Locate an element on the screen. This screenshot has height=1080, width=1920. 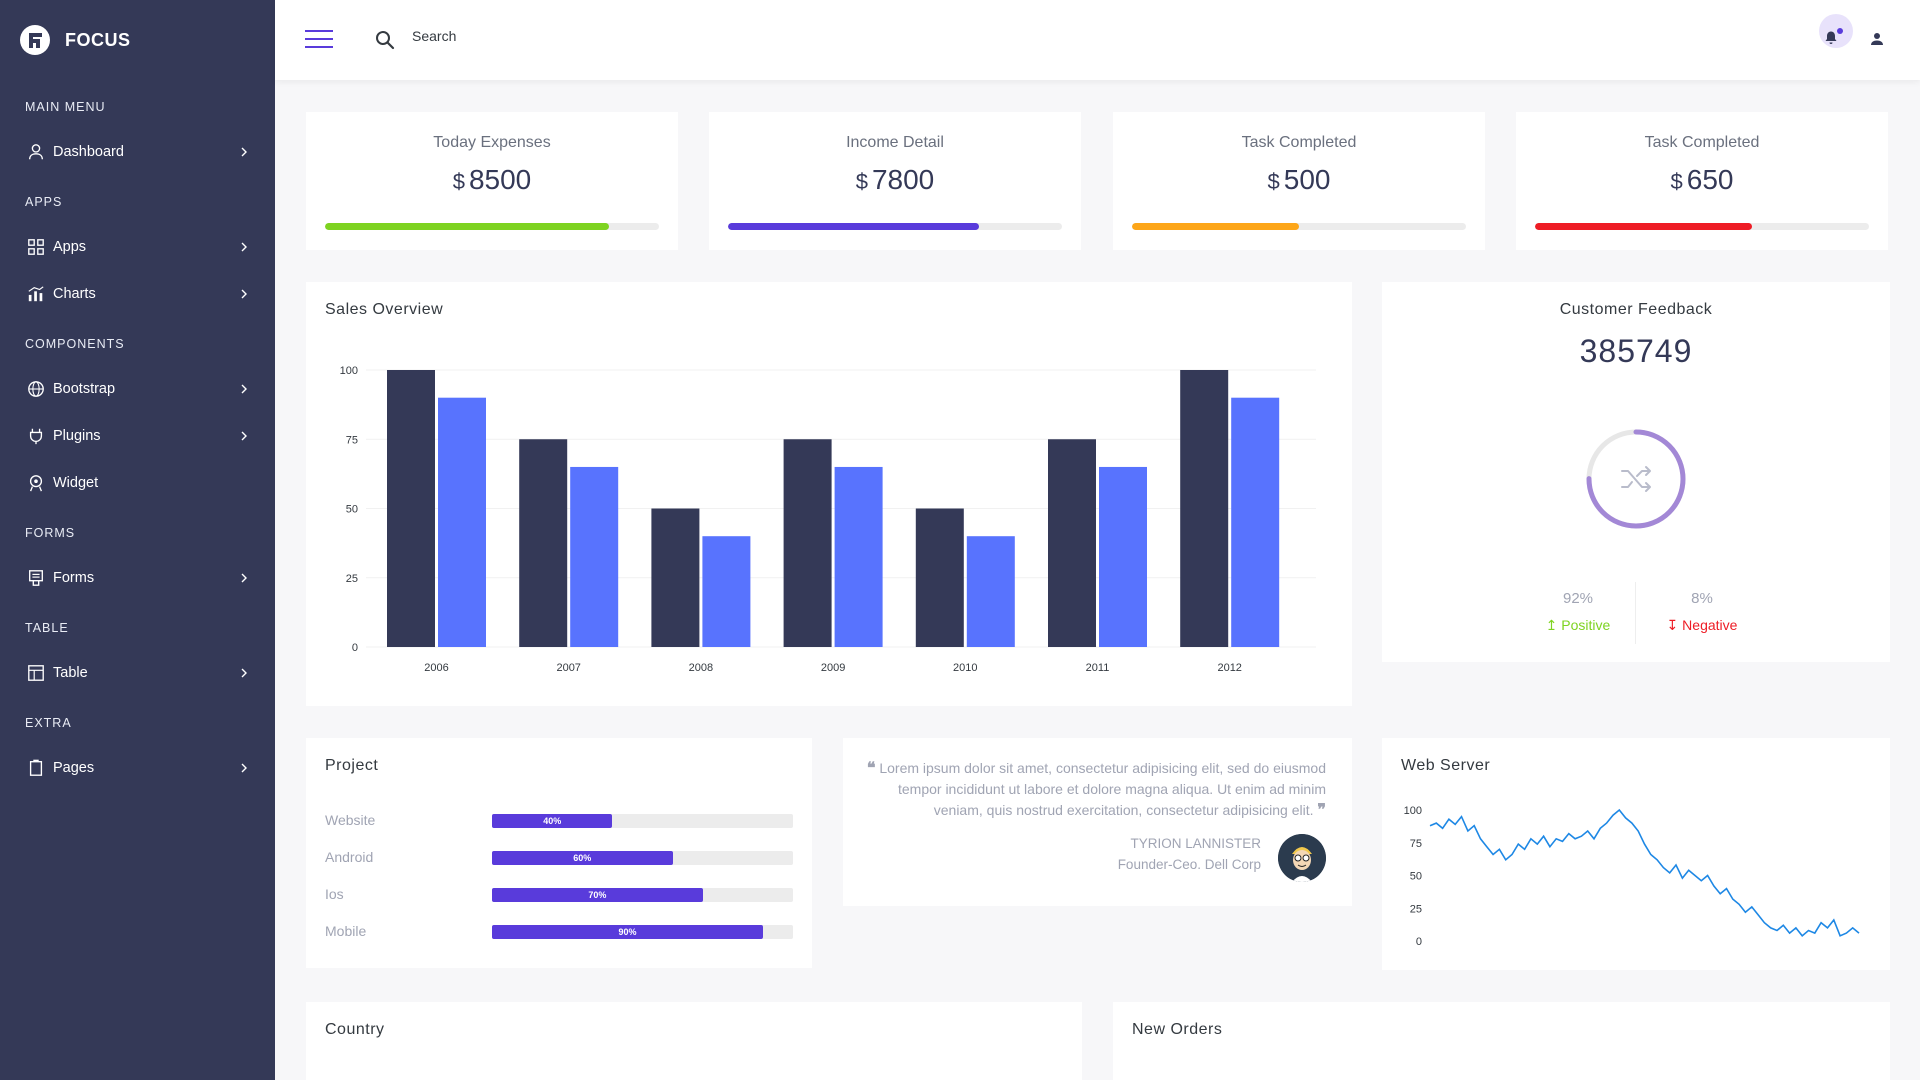
close-quote-icon: ❞ is located at coordinates (1321, 810).